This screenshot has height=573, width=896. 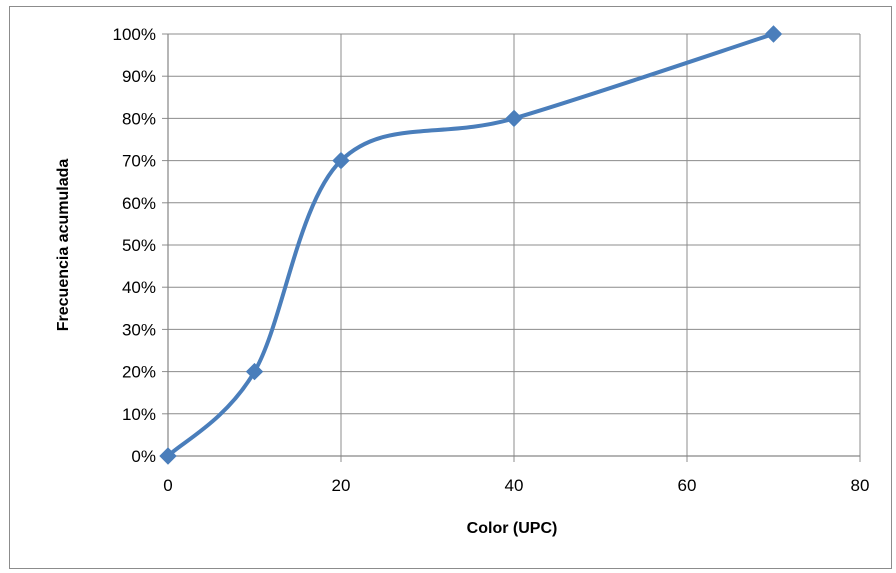 I want to click on x-axis-ticks: 0 20 40 60 80, so click(x=516, y=485).